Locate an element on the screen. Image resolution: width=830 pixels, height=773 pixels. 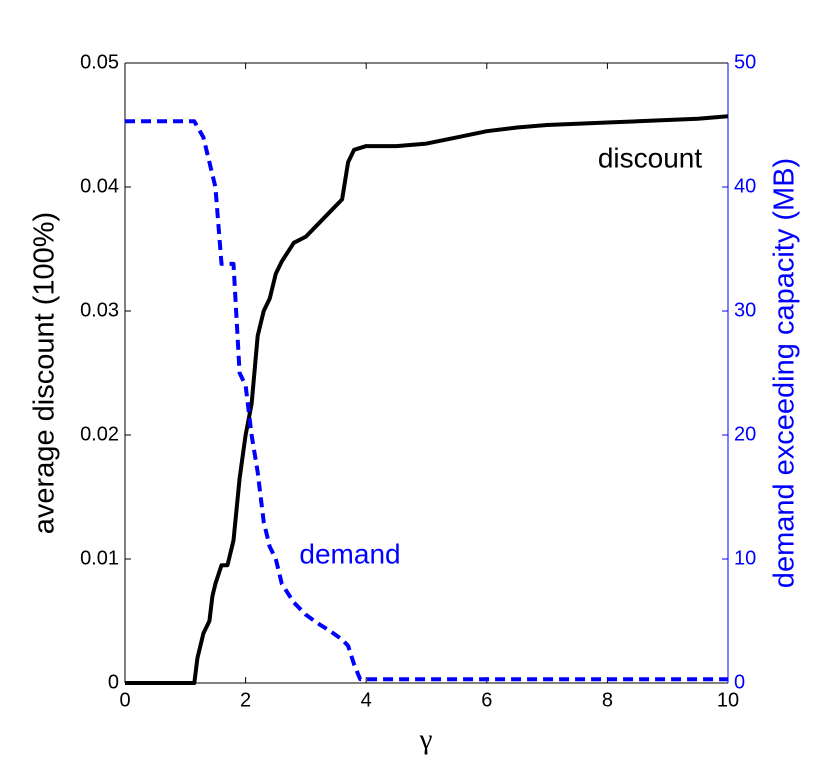
x-axis-title: γ is located at coordinates (426, 740).